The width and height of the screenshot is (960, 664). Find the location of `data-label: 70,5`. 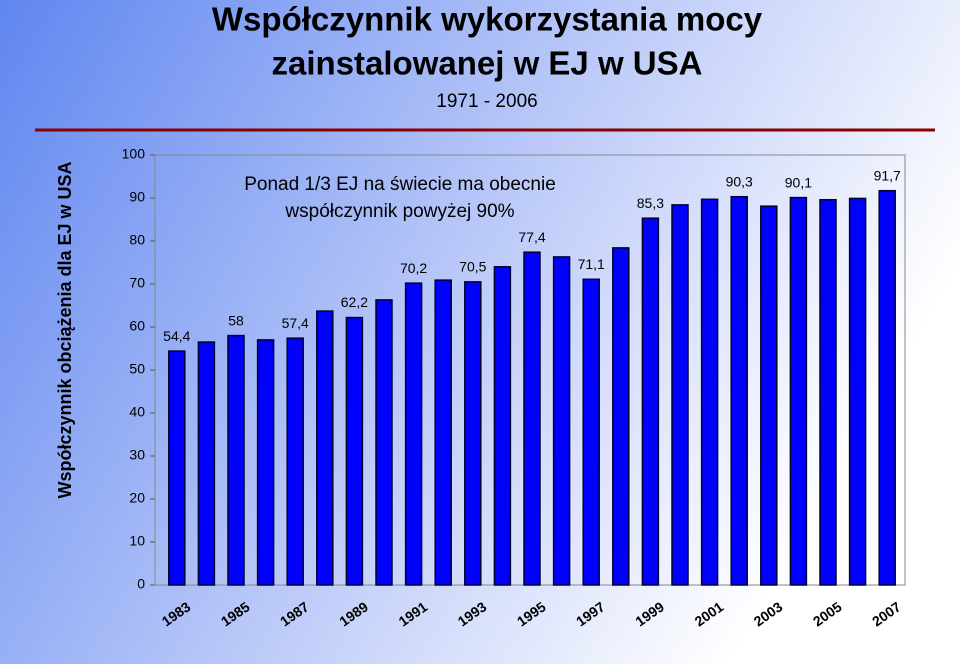

data-label: 70,5 is located at coordinates (472, 267).